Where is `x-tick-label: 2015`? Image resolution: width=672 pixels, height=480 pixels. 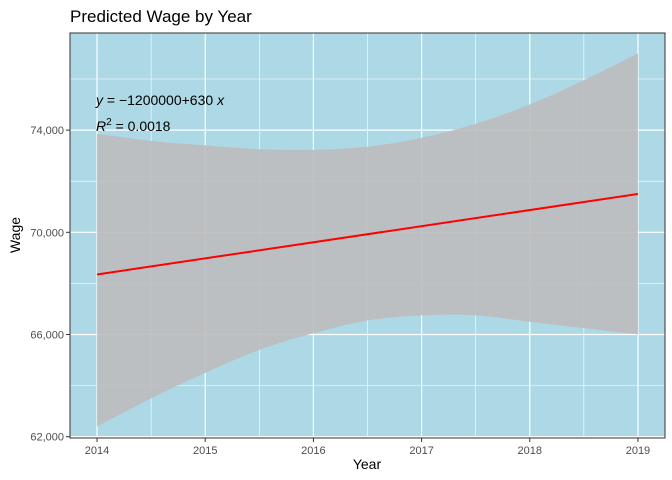 x-tick-label: 2015 is located at coordinates (205, 451).